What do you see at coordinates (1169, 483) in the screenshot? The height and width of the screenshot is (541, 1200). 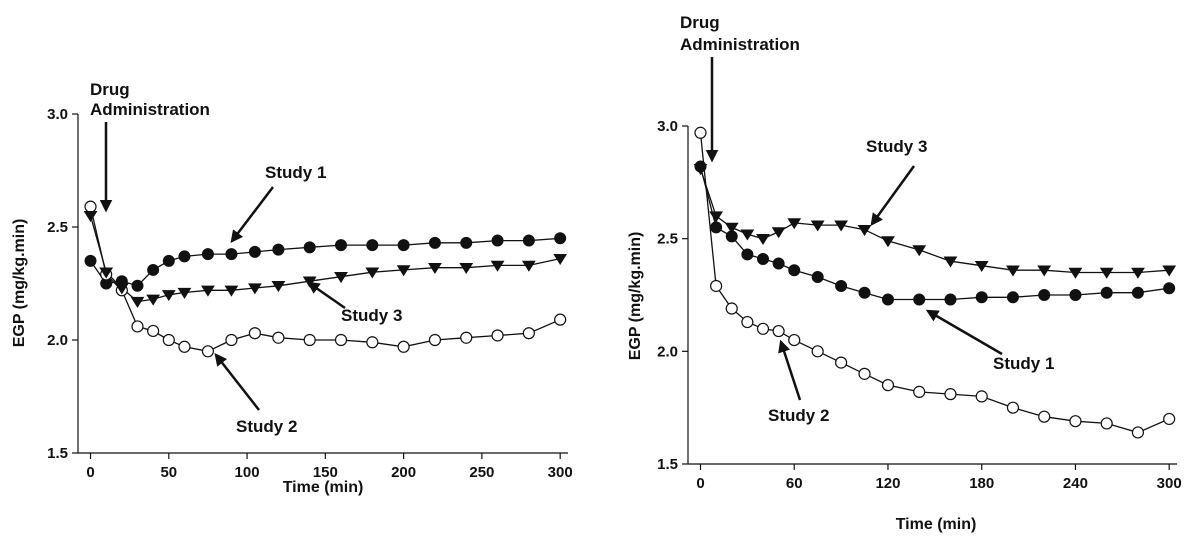 I see `right-x-tick-label: 300` at bounding box center [1169, 483].